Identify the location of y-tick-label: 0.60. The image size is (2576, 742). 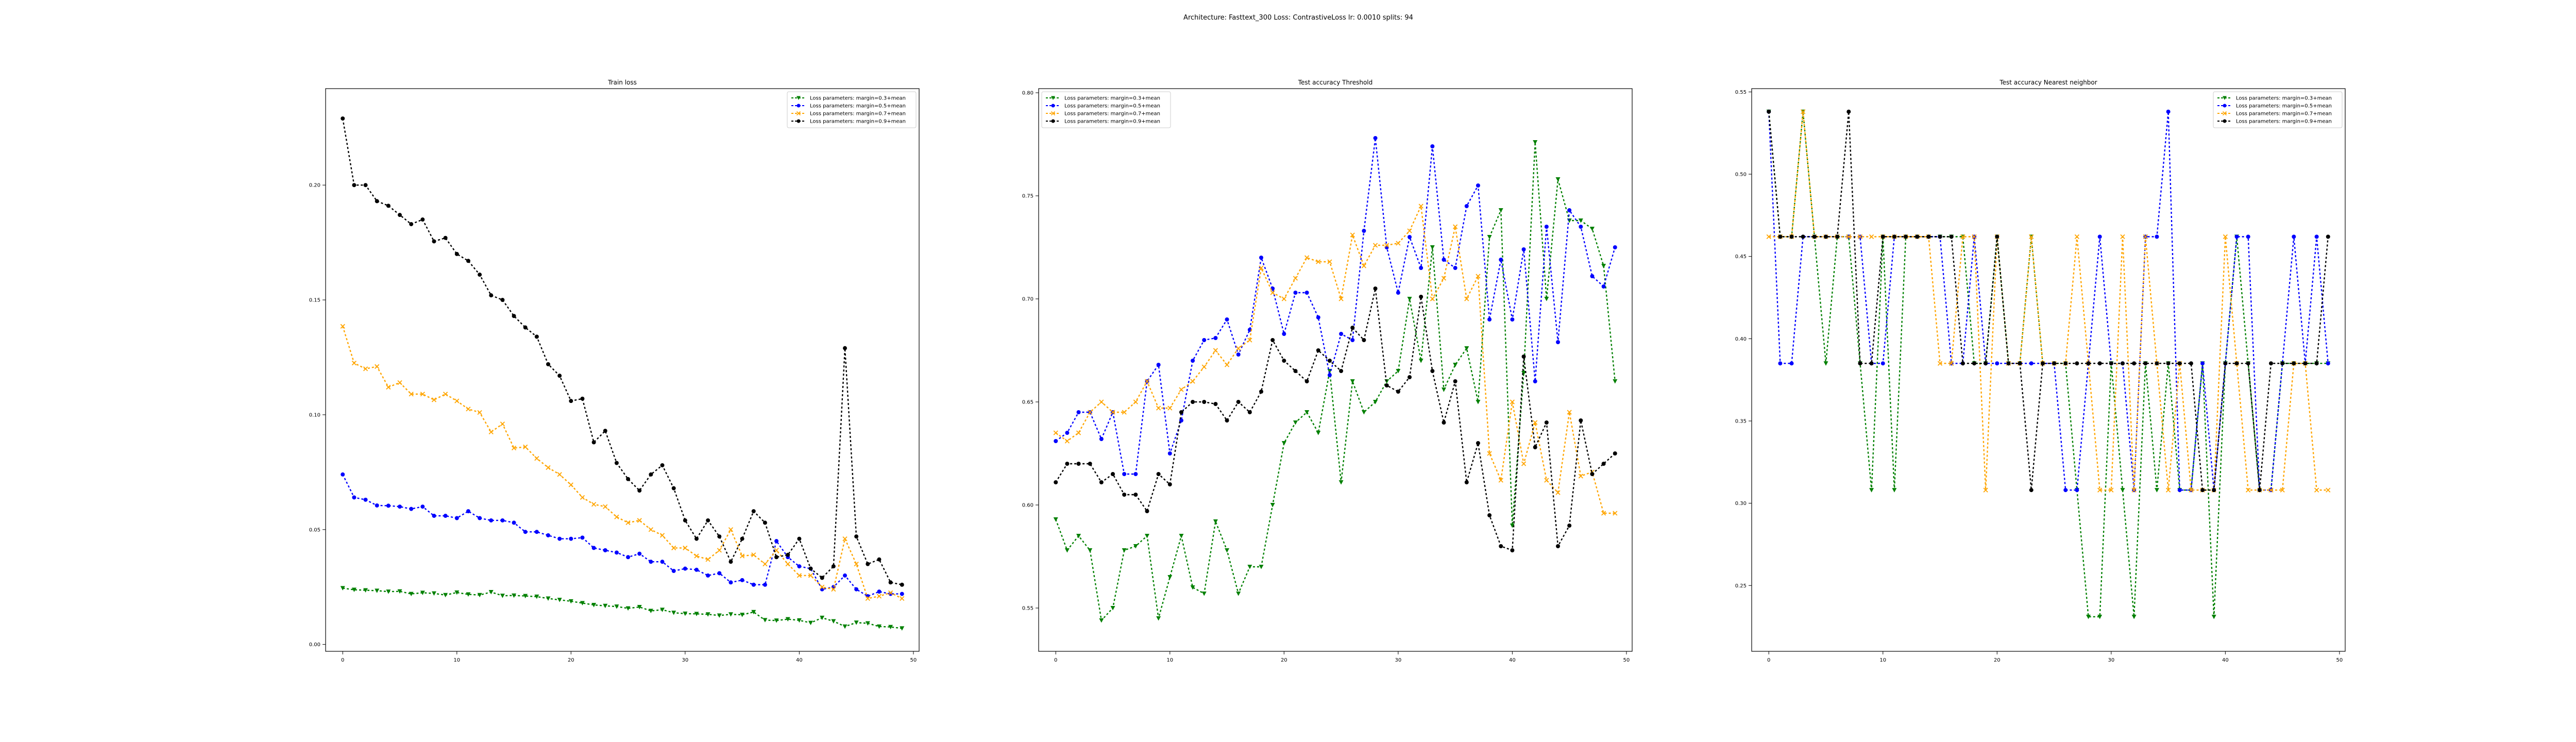
(1027, 506).